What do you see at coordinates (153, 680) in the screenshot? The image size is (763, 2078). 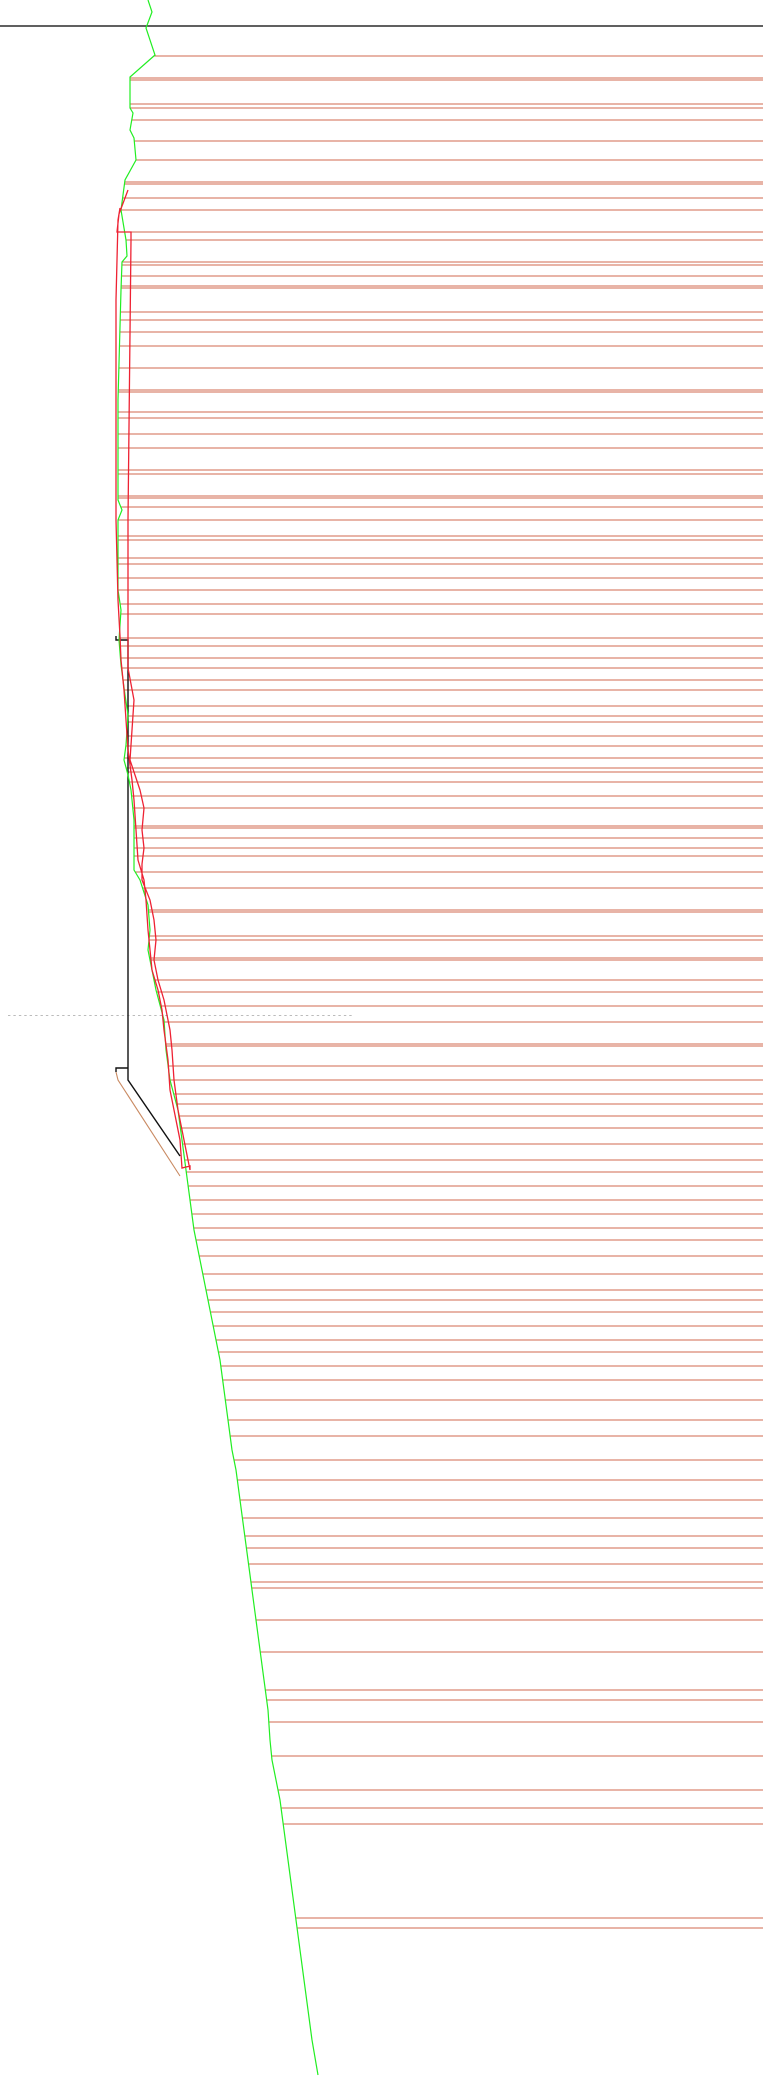 I see `red-profile` at bounding box center [153, 680].